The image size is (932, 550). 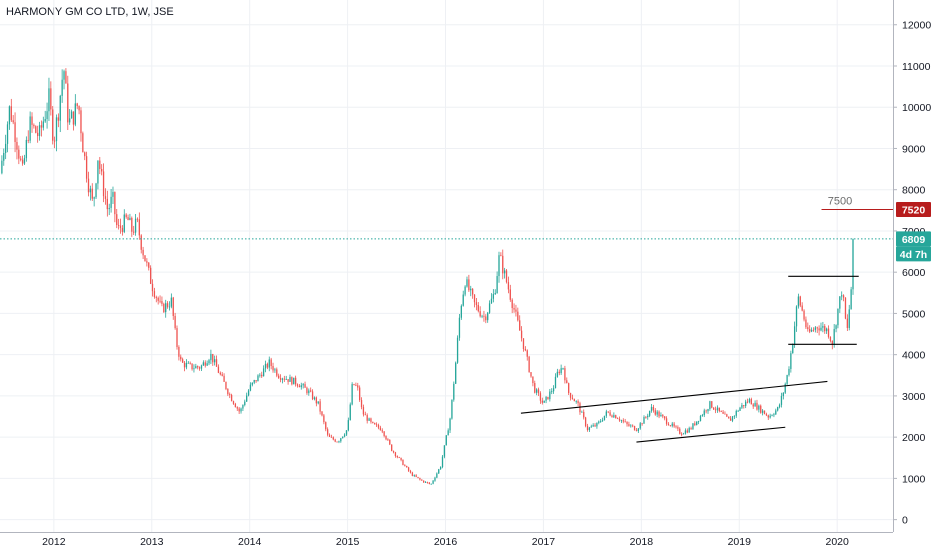 What do you see at coordinates (740, 542) in the screenshot?
I see `x-tick-label: 2019` at bounding box center [740, 542].